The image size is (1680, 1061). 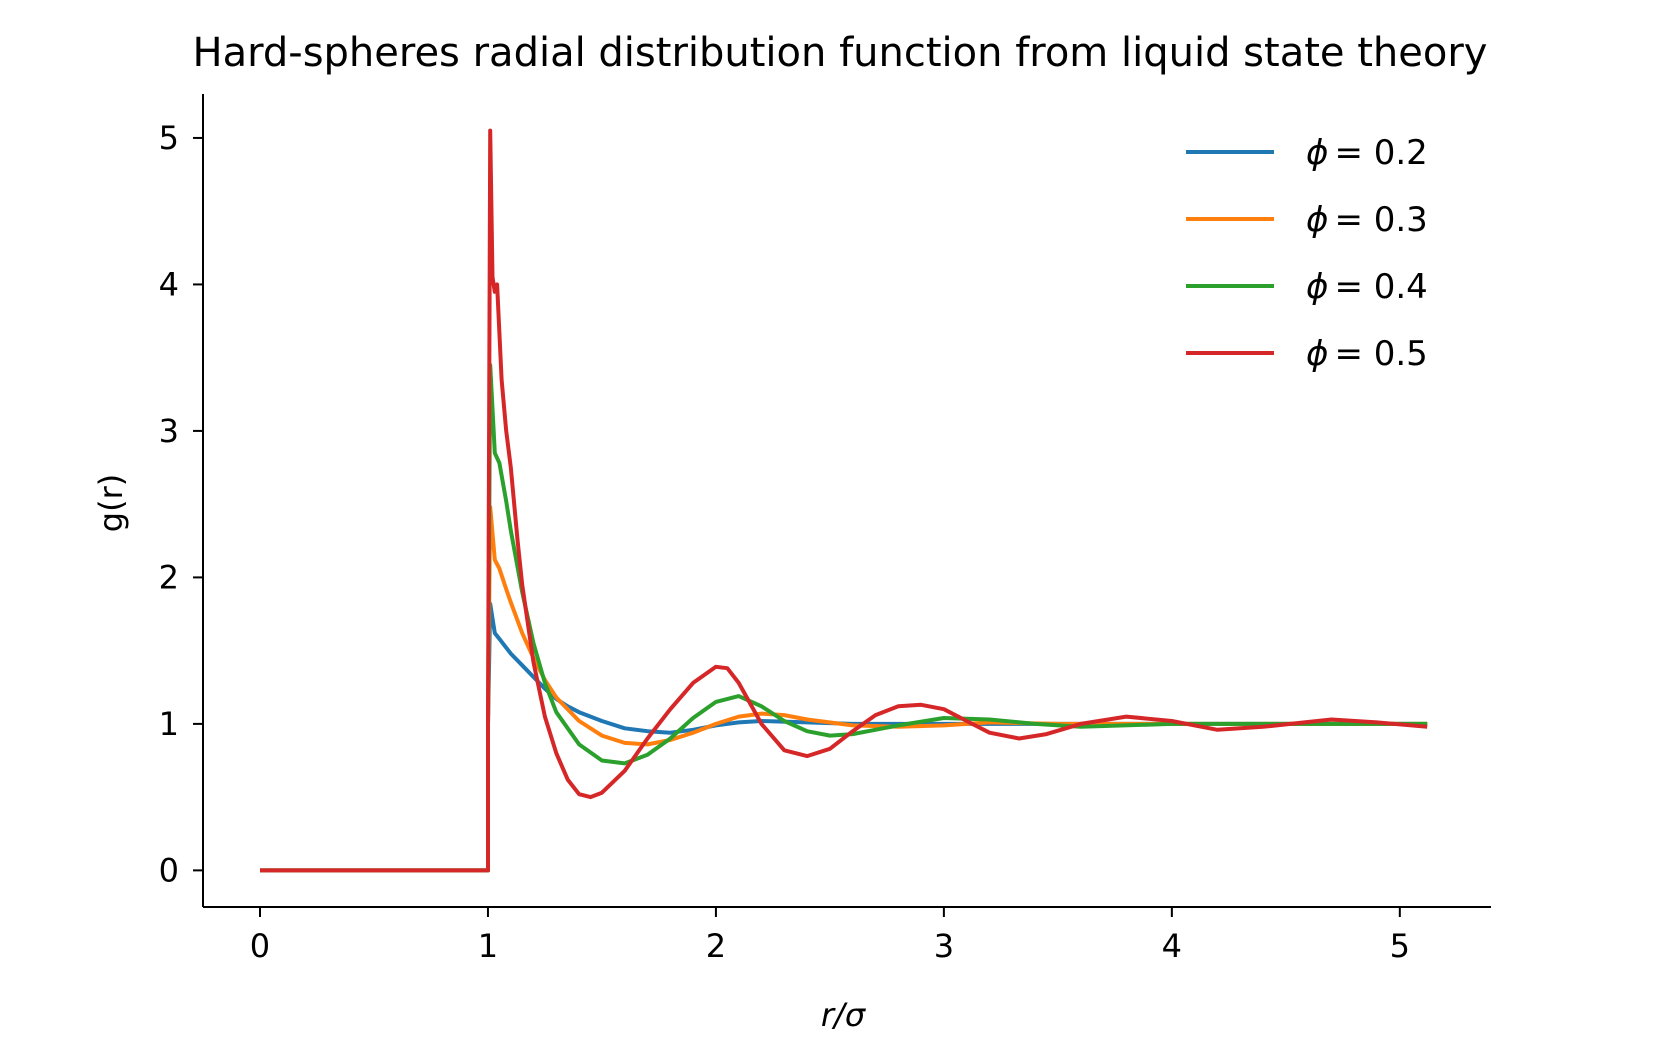 What do you see at coordinates (944, 946) in the screenshot?
I see `x-tick-label: 3` at bounding box center [944, 946].